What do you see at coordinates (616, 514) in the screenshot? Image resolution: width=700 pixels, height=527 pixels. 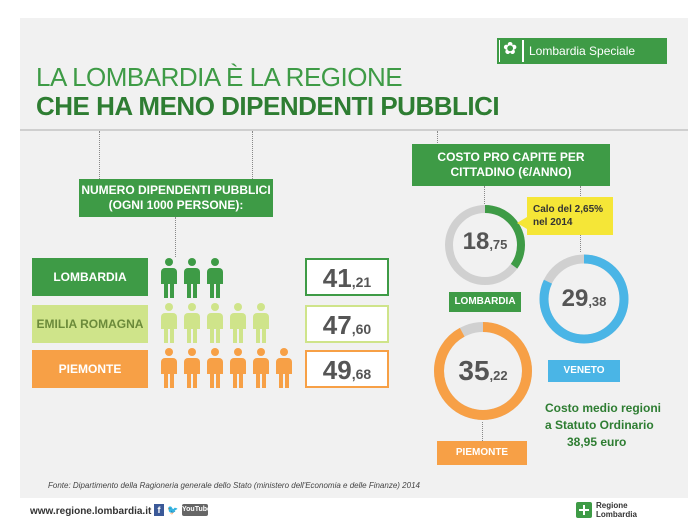 I see `logo-line-2: Lombardia` at bounding box center [616, 514].